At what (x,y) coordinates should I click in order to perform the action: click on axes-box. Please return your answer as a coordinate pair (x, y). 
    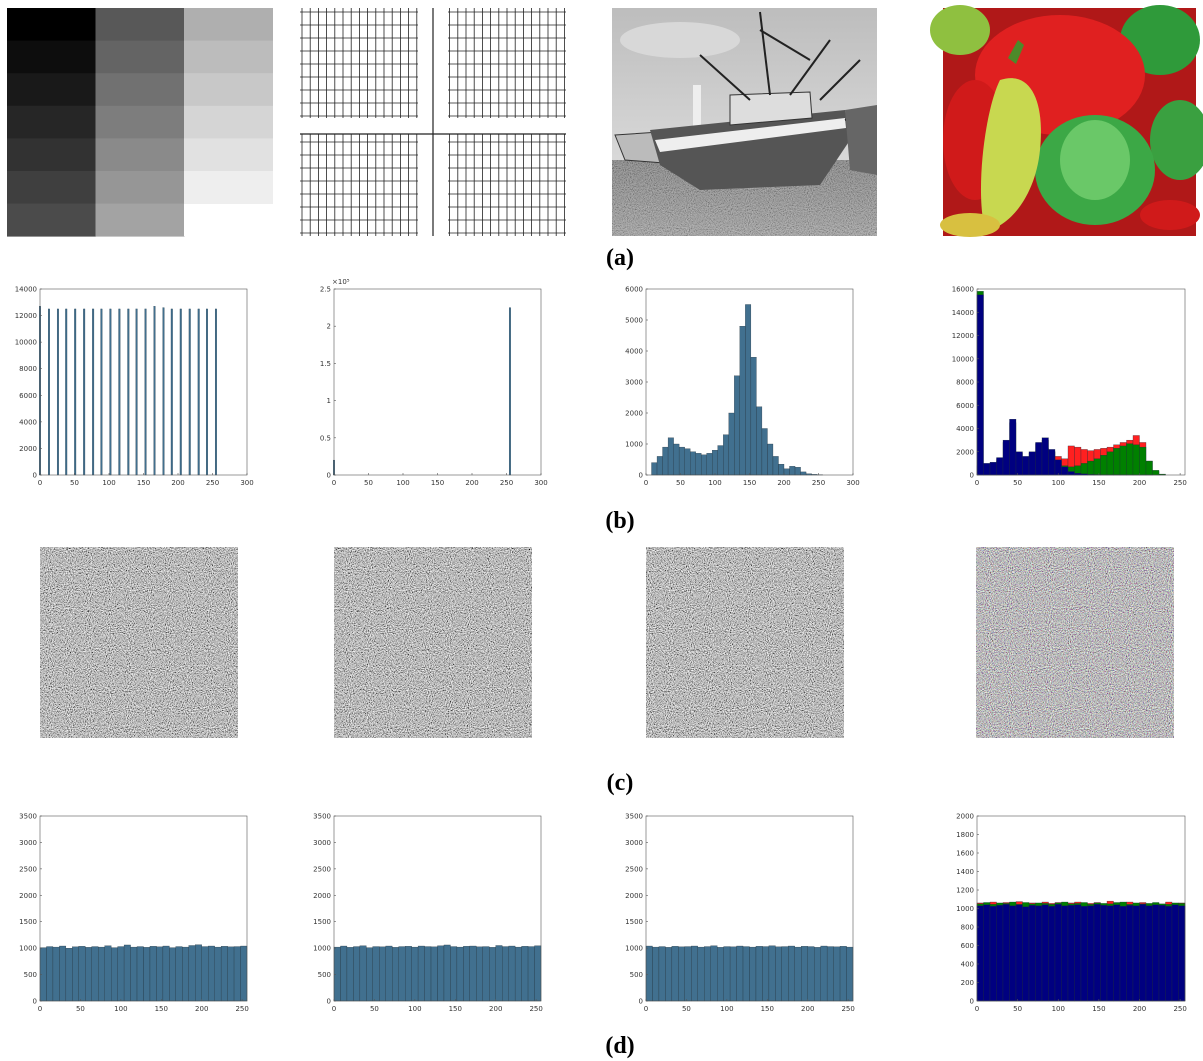
    Looking at the image, I should click on (437, 908).